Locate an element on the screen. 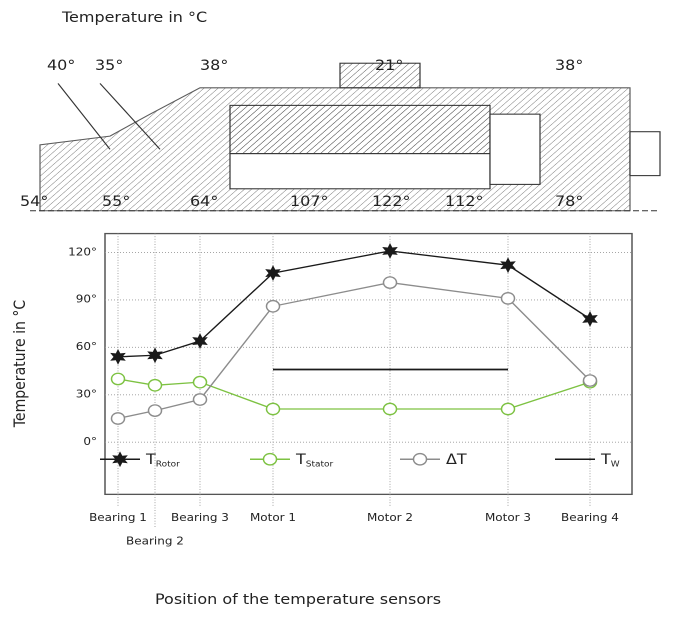 The height and width of the screenshot is (641, 680). title: Temperature in °C is located at coordinates (134, 17).